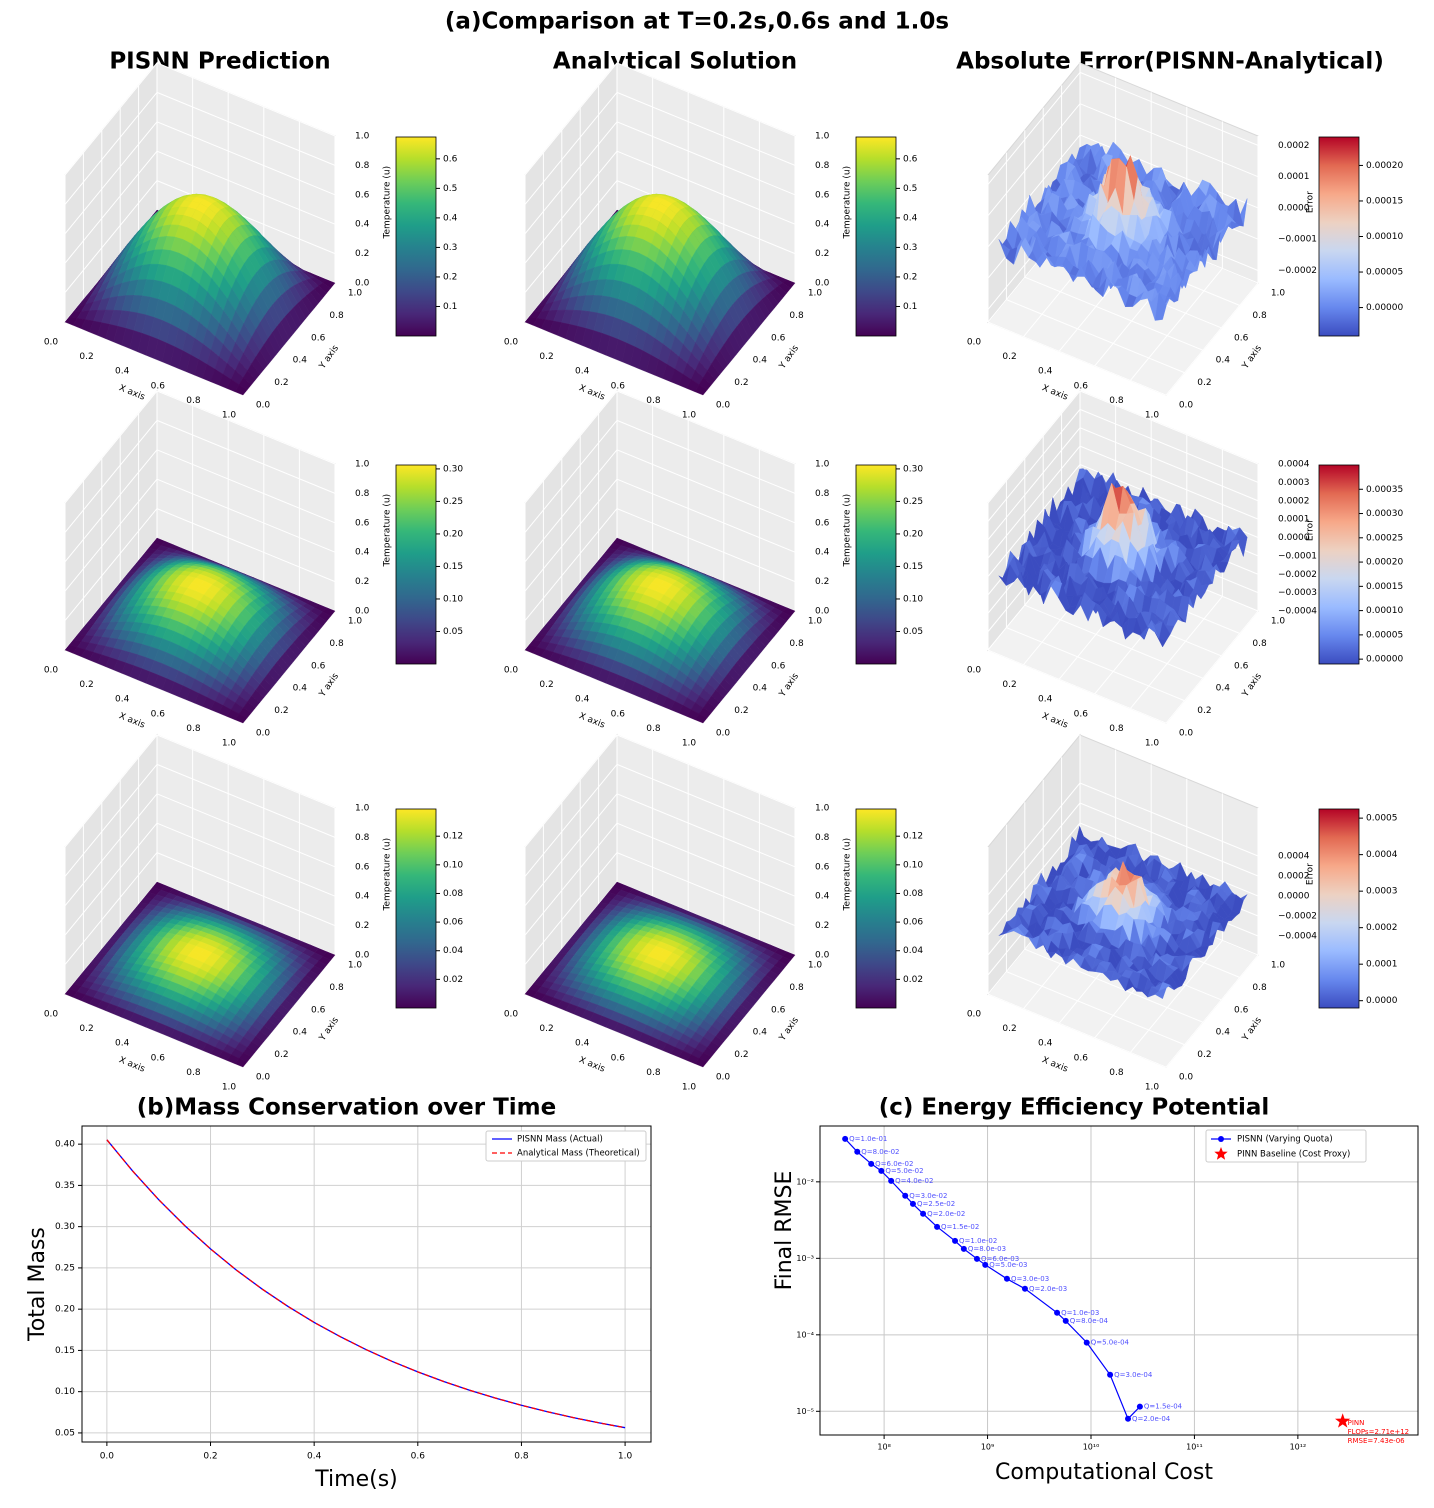 Image resolution: width=1434 pixels, height=1508 pixels. I want to click on figure-title: (a)Comparison at T=0.2s,0.6s and 1.0s, so click(697, 22).